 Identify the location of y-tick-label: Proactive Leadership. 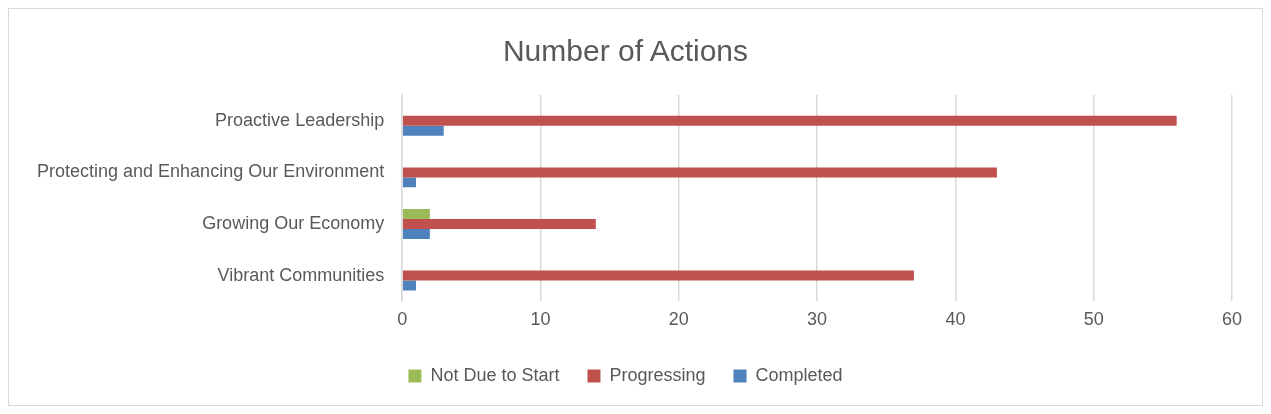
(300, 119).